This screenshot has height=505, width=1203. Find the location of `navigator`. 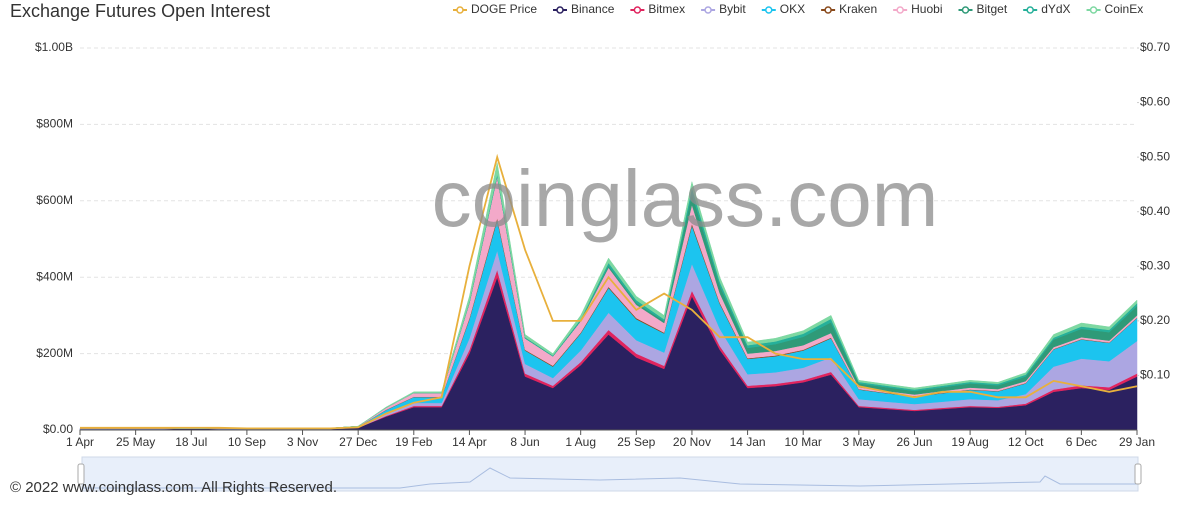

navigator is located at coordinates (609, 474).